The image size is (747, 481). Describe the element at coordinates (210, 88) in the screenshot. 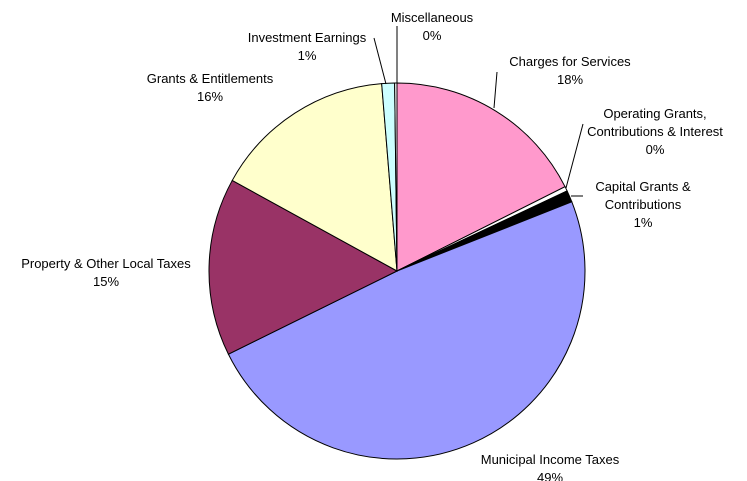

I see `slice-label: Grants & Entitlements 16%` at that location.